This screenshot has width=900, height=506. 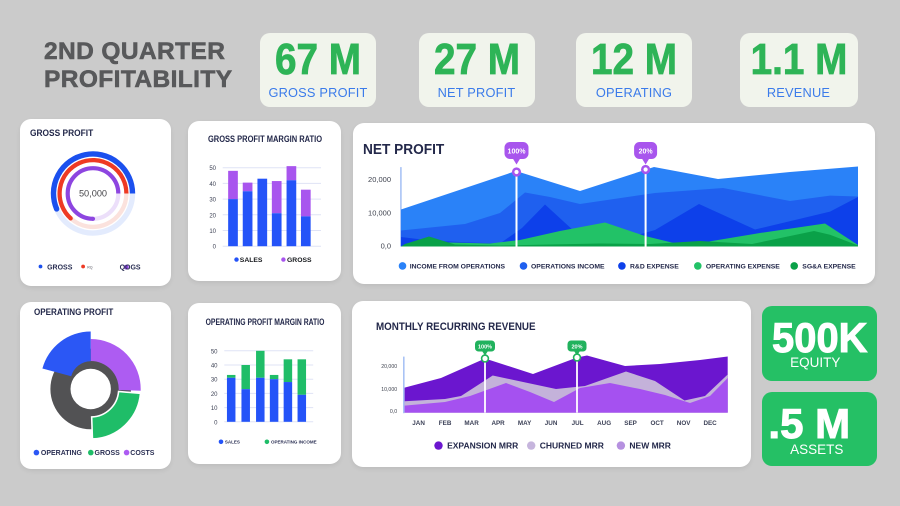 What do you see at coordinates (604, 423) in the screenshot?
I see `svg-text: AUG` at bounding box center [604, 423].